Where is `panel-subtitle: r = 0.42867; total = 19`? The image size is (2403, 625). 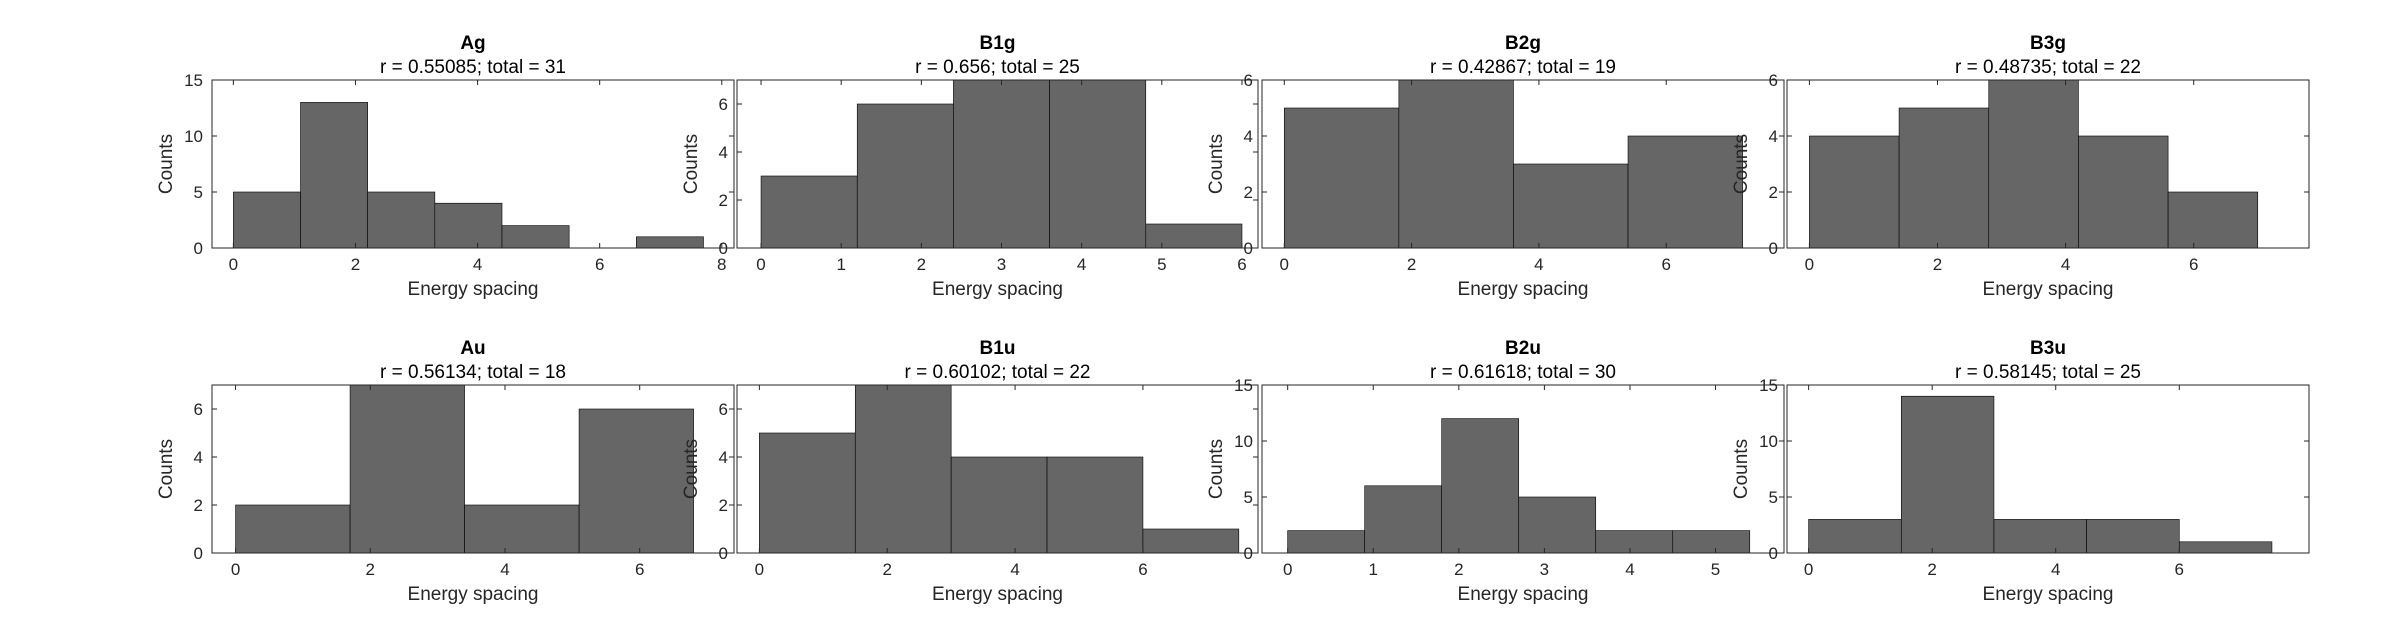 panel-subtitle: r = 0.42867; total = 19 is located at coordinates (1523, 67).